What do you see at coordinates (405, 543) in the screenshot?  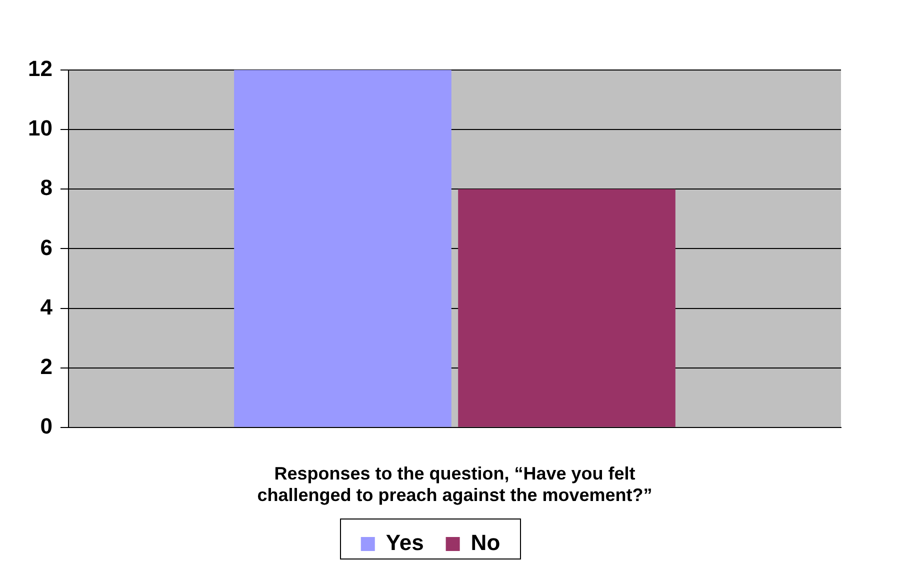 I see `legend-label: Yes` at bounding box center [405, 543].